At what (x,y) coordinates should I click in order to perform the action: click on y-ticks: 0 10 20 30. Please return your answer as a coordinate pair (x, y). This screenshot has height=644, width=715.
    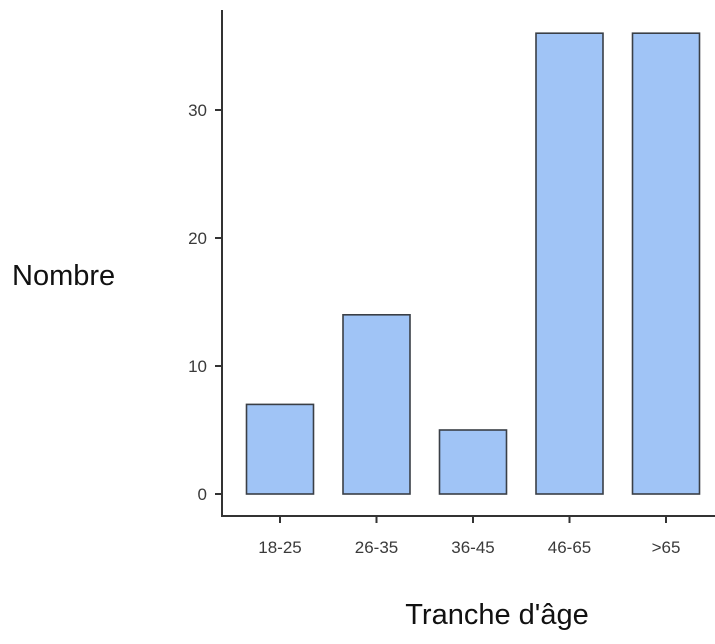
    Looking at the image, I should click on (205, 302).